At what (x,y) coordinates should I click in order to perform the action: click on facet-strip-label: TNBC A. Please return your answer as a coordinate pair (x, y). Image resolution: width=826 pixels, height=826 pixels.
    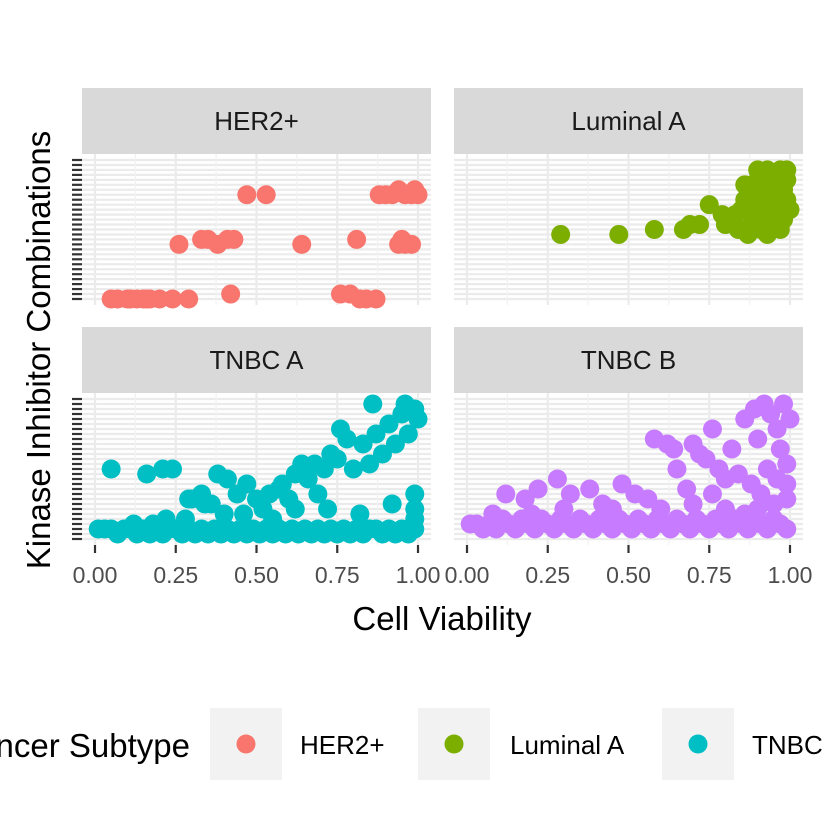
    Looking at the image, I should click on (257, 360).